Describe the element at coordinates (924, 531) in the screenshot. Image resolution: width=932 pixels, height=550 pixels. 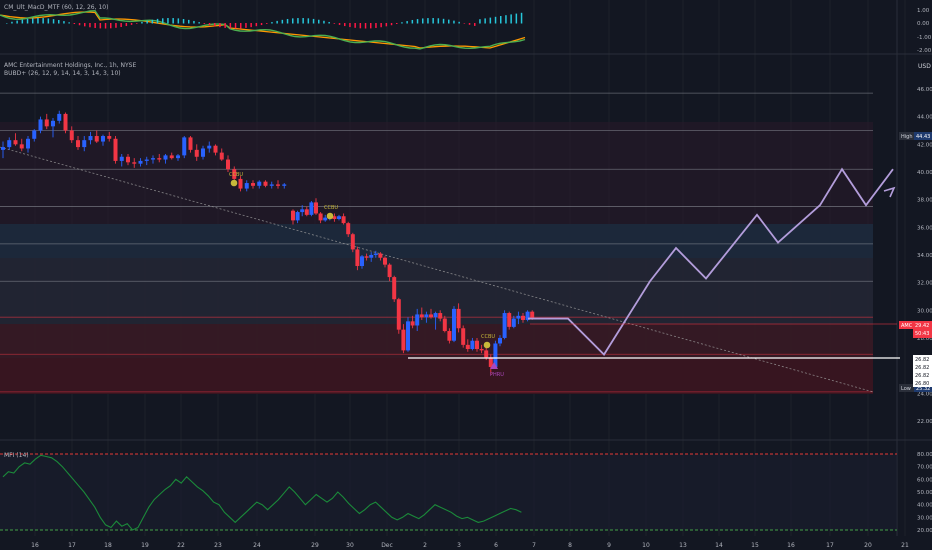
I see `mfi-tick-6: 20.00` at that location.